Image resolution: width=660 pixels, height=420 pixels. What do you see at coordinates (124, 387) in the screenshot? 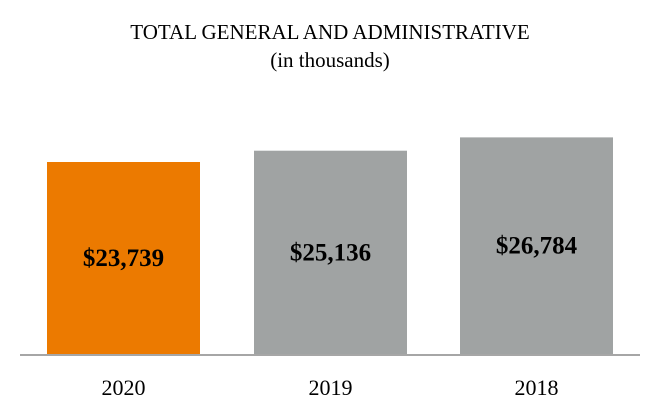
I see `x-tick-label-2020: 2020` at bounding box center [124, 387].